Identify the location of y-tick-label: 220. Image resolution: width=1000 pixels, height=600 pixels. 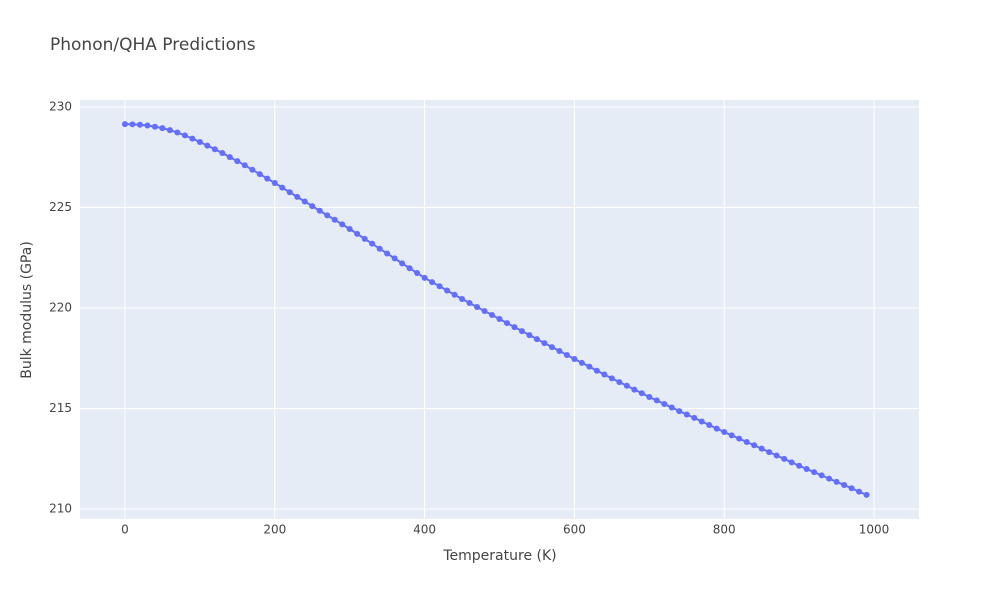
(60, 307).